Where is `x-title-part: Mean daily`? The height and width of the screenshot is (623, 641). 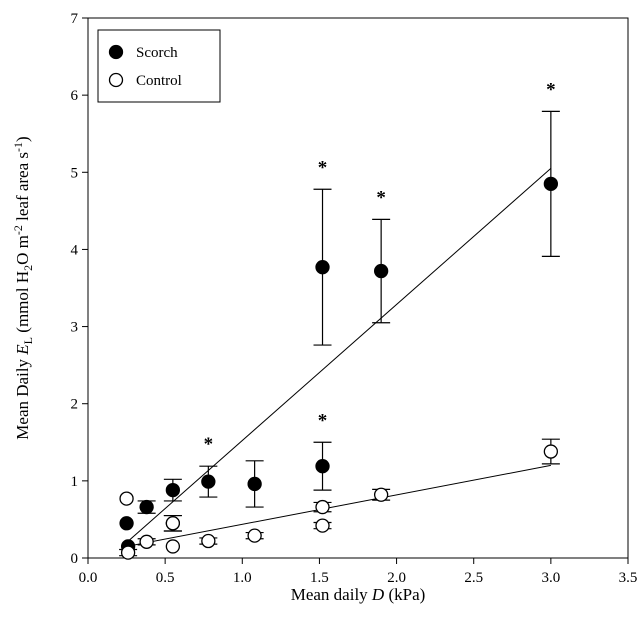 x-title-part: Mean daily is located at coordinates (331, 594).